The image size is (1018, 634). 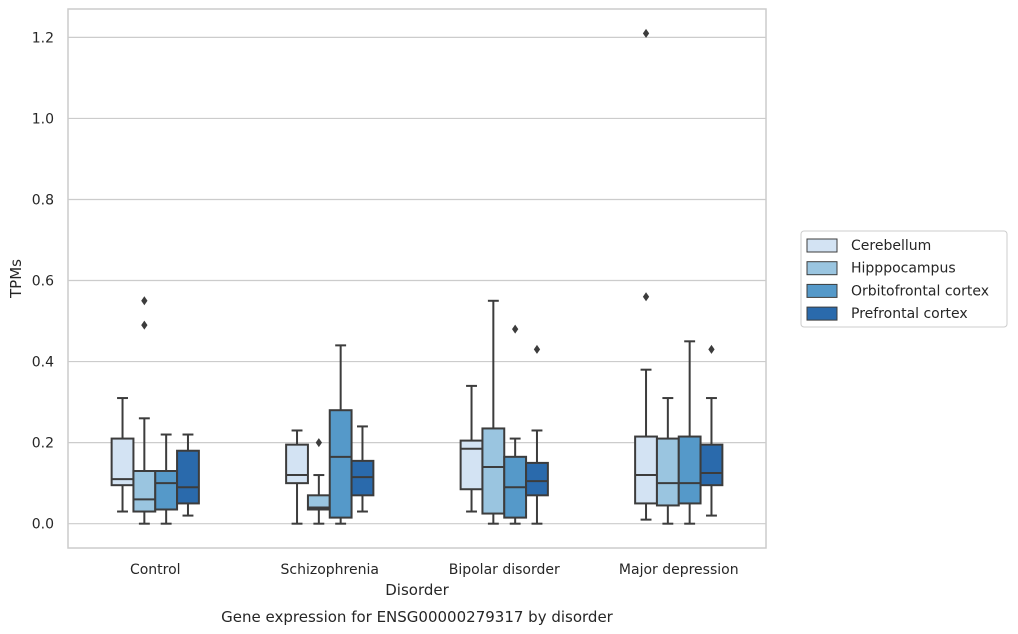 What do you see at coordinates (909, 314) in the screenshot?
I see `legend-entry-label: Prefrontal cortex` at bounding box center [909, 314].